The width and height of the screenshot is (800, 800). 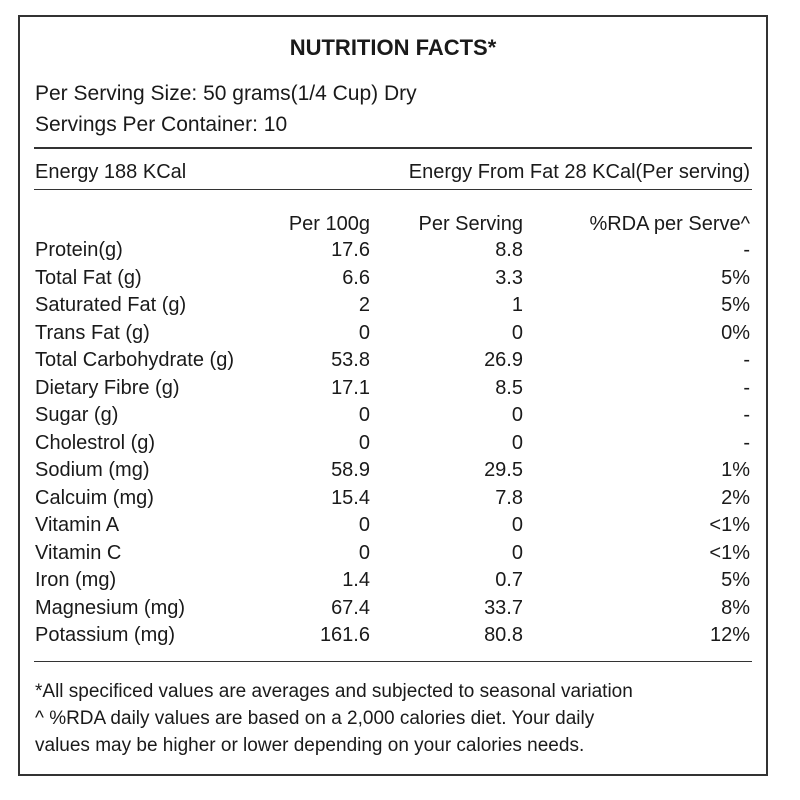 I want to click on nutrient-name: Dietary Fibre (g), so click(x=107, y=387).